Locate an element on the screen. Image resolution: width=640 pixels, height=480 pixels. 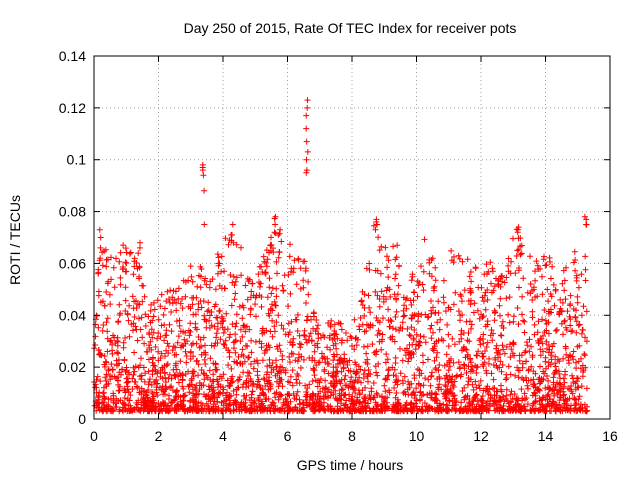
y-tick-label: 0.08 is located at coordinates (72, 212).